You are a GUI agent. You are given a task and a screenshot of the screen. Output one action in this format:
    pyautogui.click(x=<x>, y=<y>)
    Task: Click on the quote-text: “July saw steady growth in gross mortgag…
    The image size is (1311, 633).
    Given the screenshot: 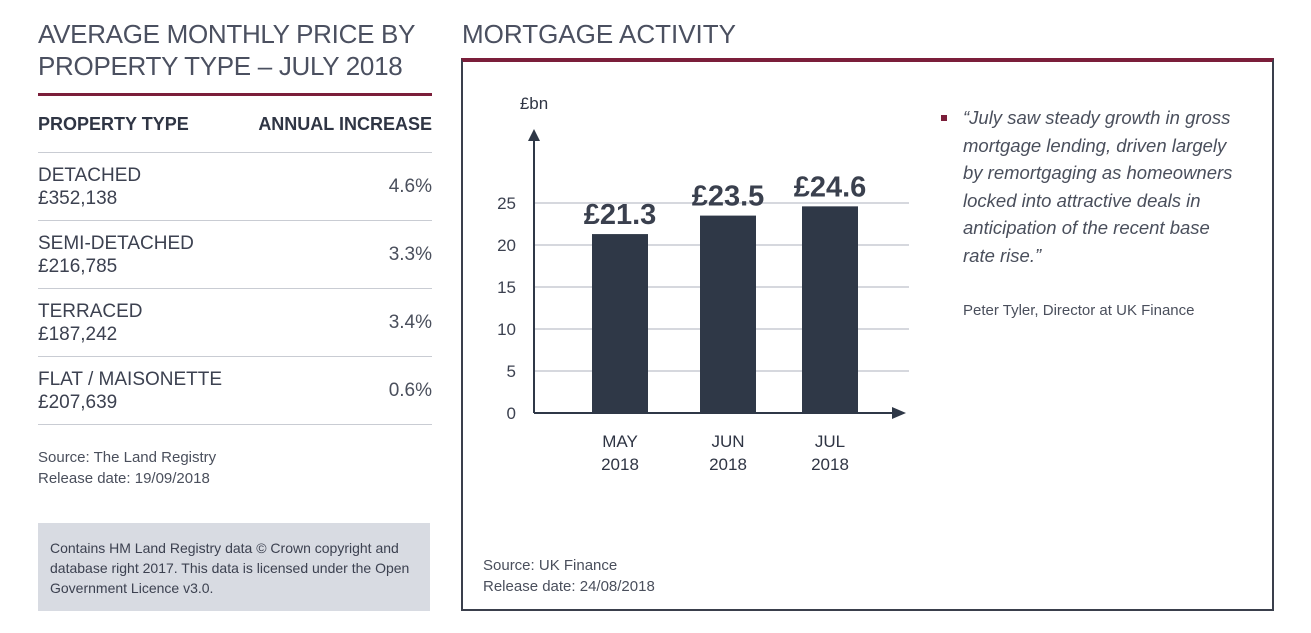 What is the action you would take?
    pyautogui.click(x=1098, y=186)
    